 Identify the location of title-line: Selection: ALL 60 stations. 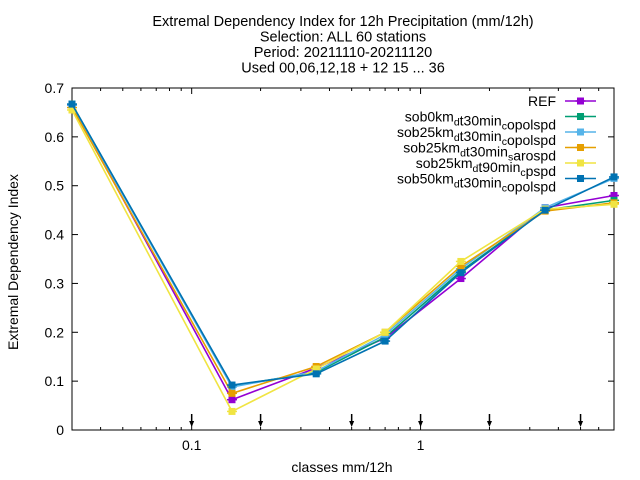
(343, 38).